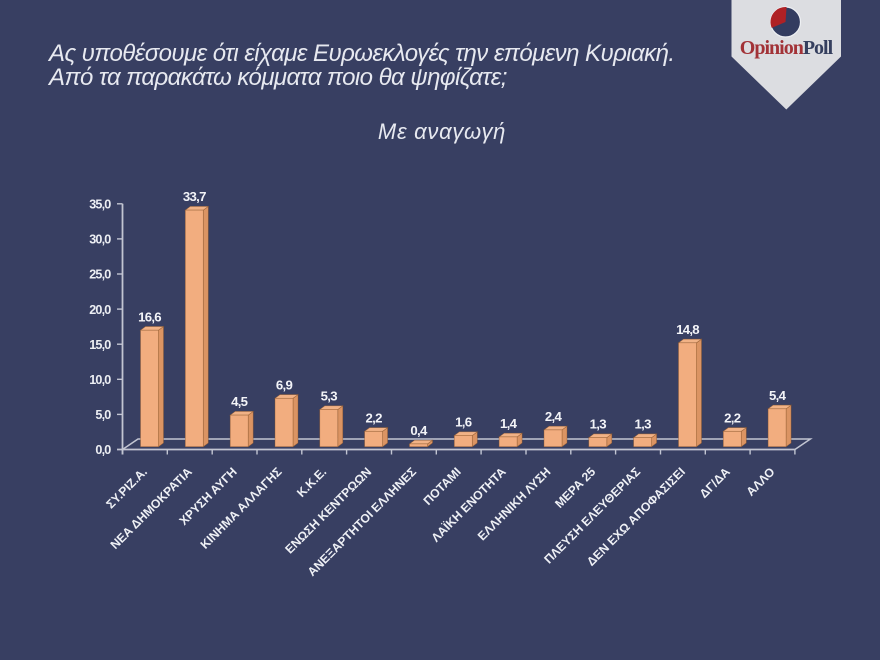 This screenshot has height=660, width=880. What do you see at coordinates (787, 48) in the screenshot?
I see `svg-text: OpinionPoll` at bounding box center [787, 48].